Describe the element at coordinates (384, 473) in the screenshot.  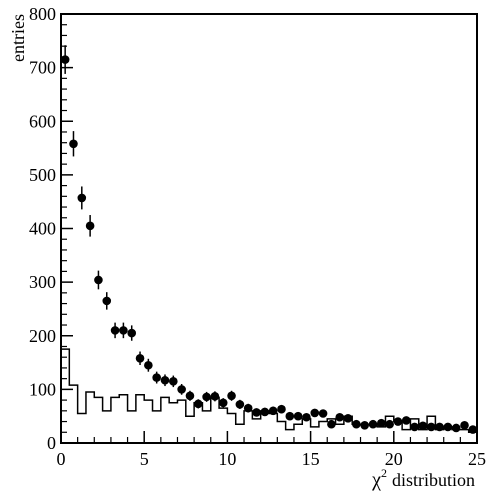
I see `x-axis-label-superscript: 2` at that location.